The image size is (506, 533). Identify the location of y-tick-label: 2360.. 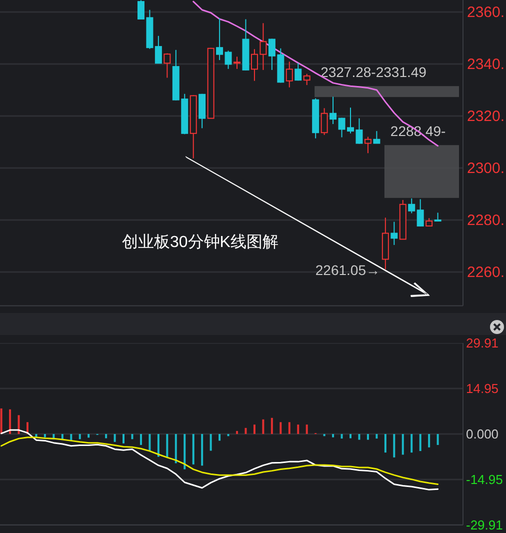
(486, 13).